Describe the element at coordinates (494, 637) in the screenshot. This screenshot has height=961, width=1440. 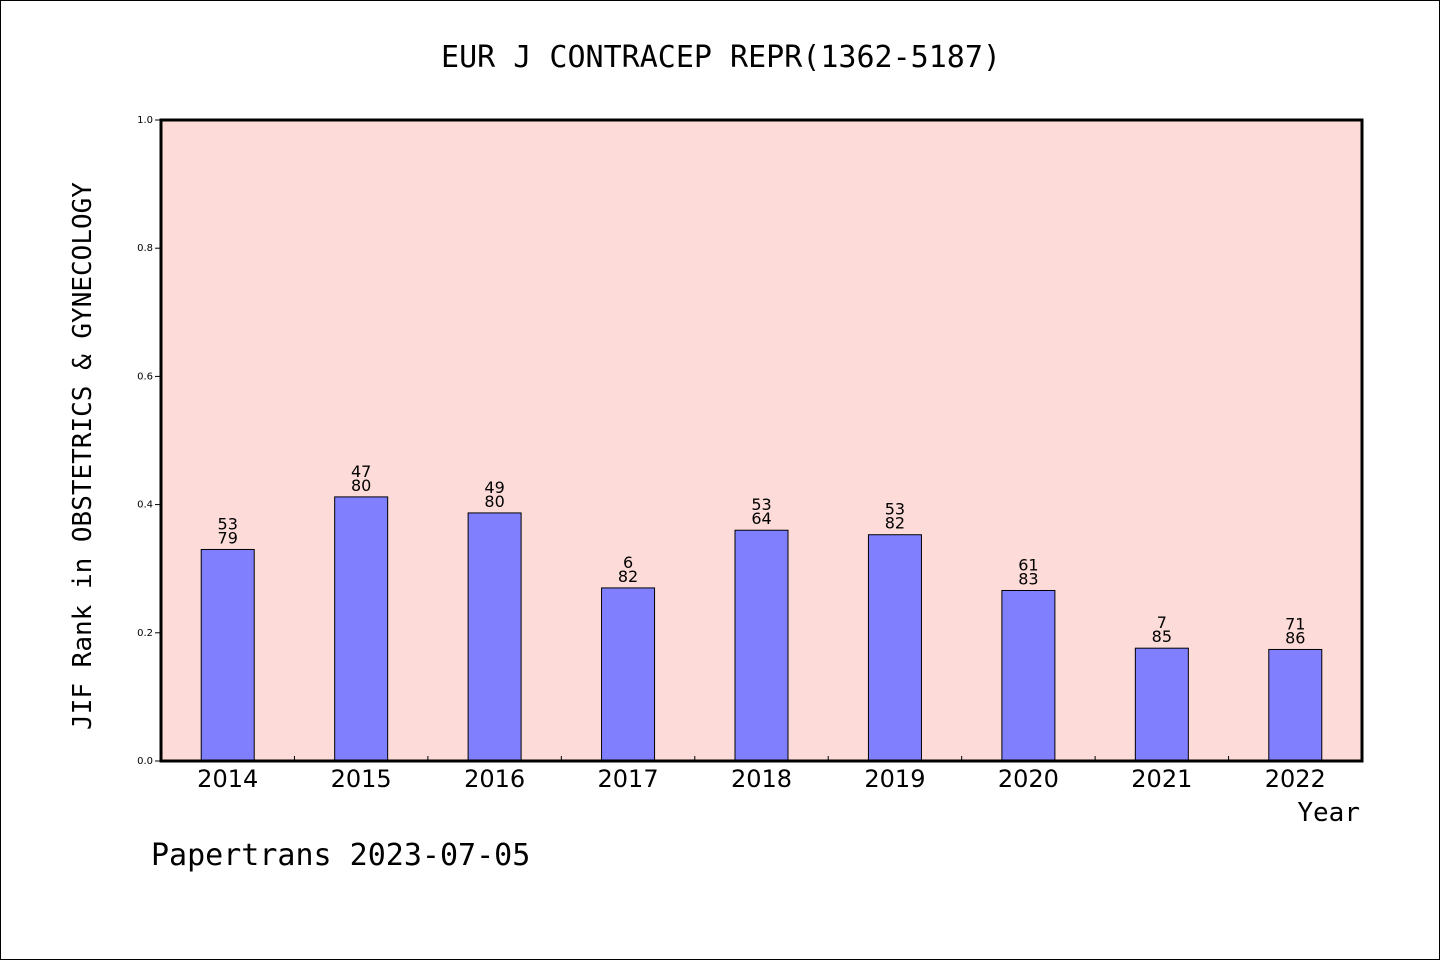
I see `bar-2016` at that location.